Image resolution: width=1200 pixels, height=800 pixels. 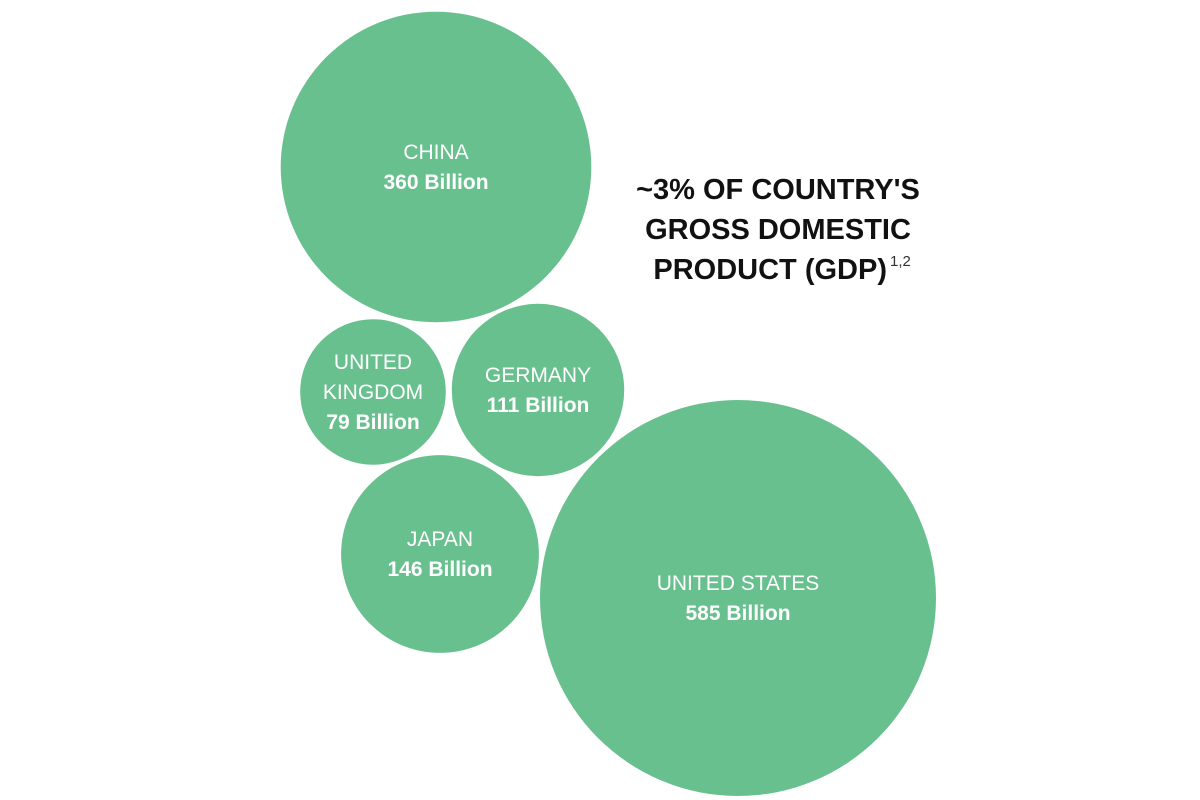 I want to click on bubble-value-united-kingdom: 79 Billion, so click(x=372, y=422).